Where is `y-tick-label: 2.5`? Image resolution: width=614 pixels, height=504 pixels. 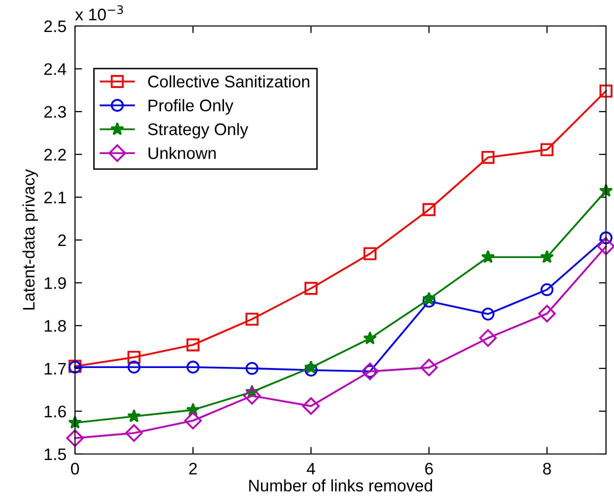
y-tick-label: 2.5 is located at coordinates (55, 26).